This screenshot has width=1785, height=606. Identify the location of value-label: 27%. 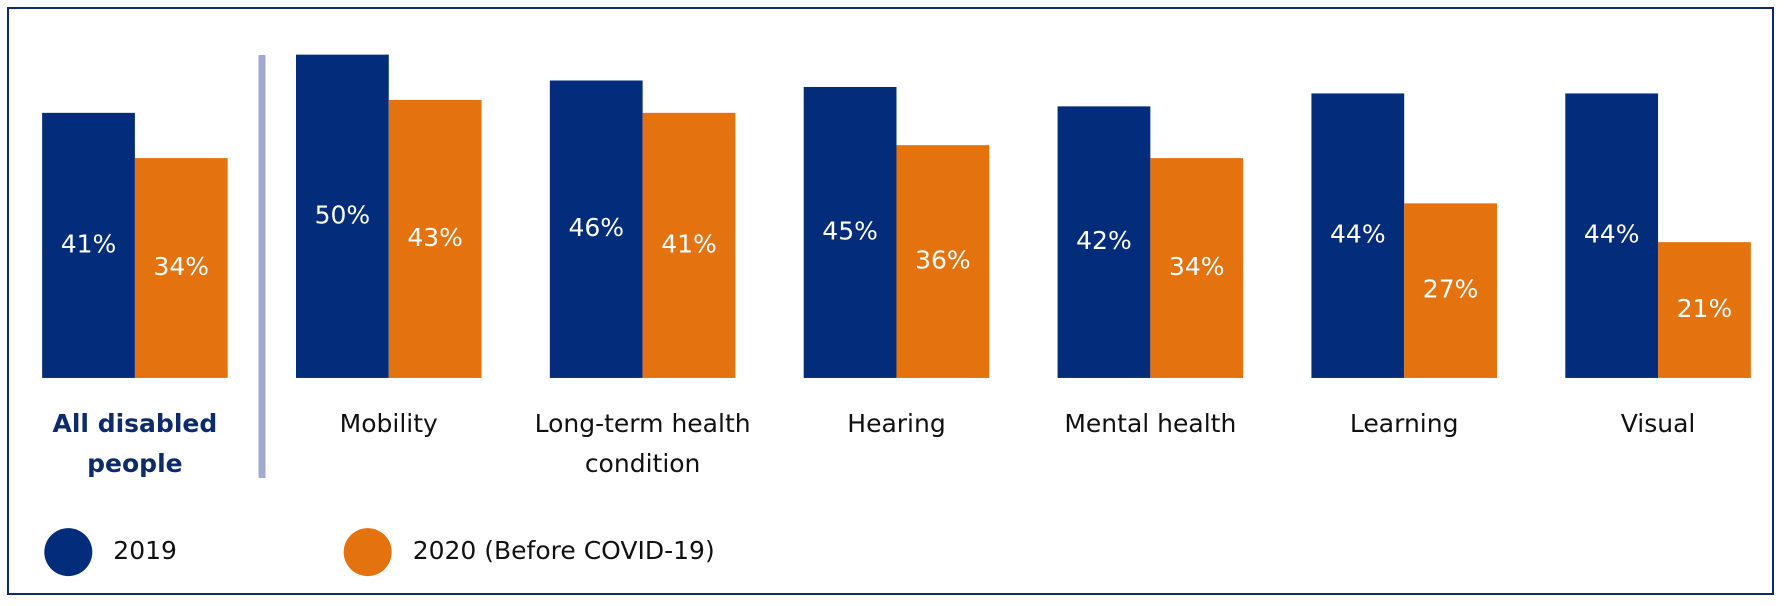
(1451, 289).